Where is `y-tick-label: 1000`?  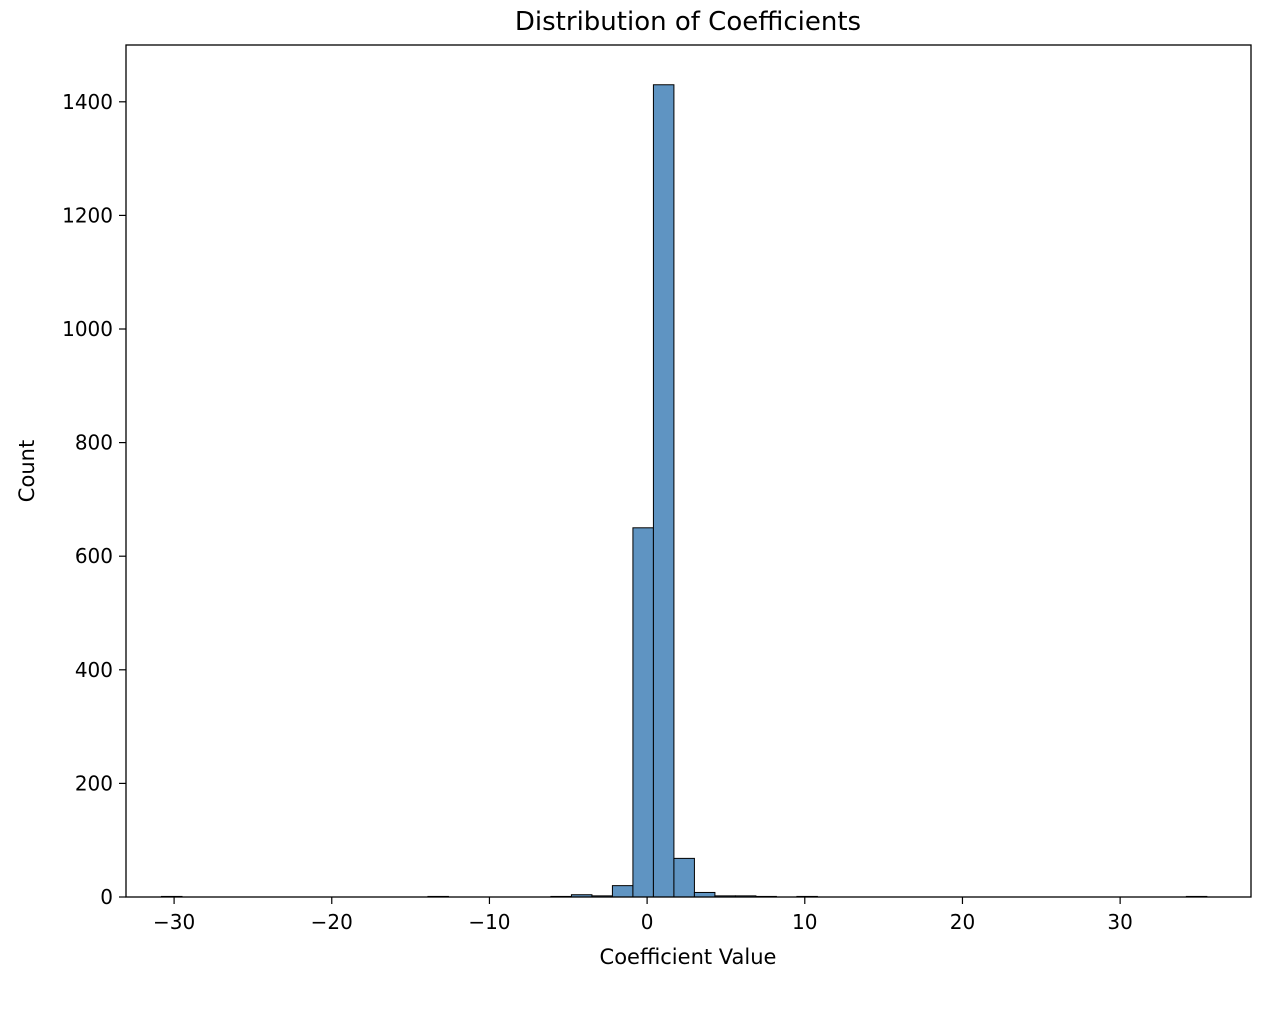 y-tick-label: 1000 is located at coordinates (87, 329).